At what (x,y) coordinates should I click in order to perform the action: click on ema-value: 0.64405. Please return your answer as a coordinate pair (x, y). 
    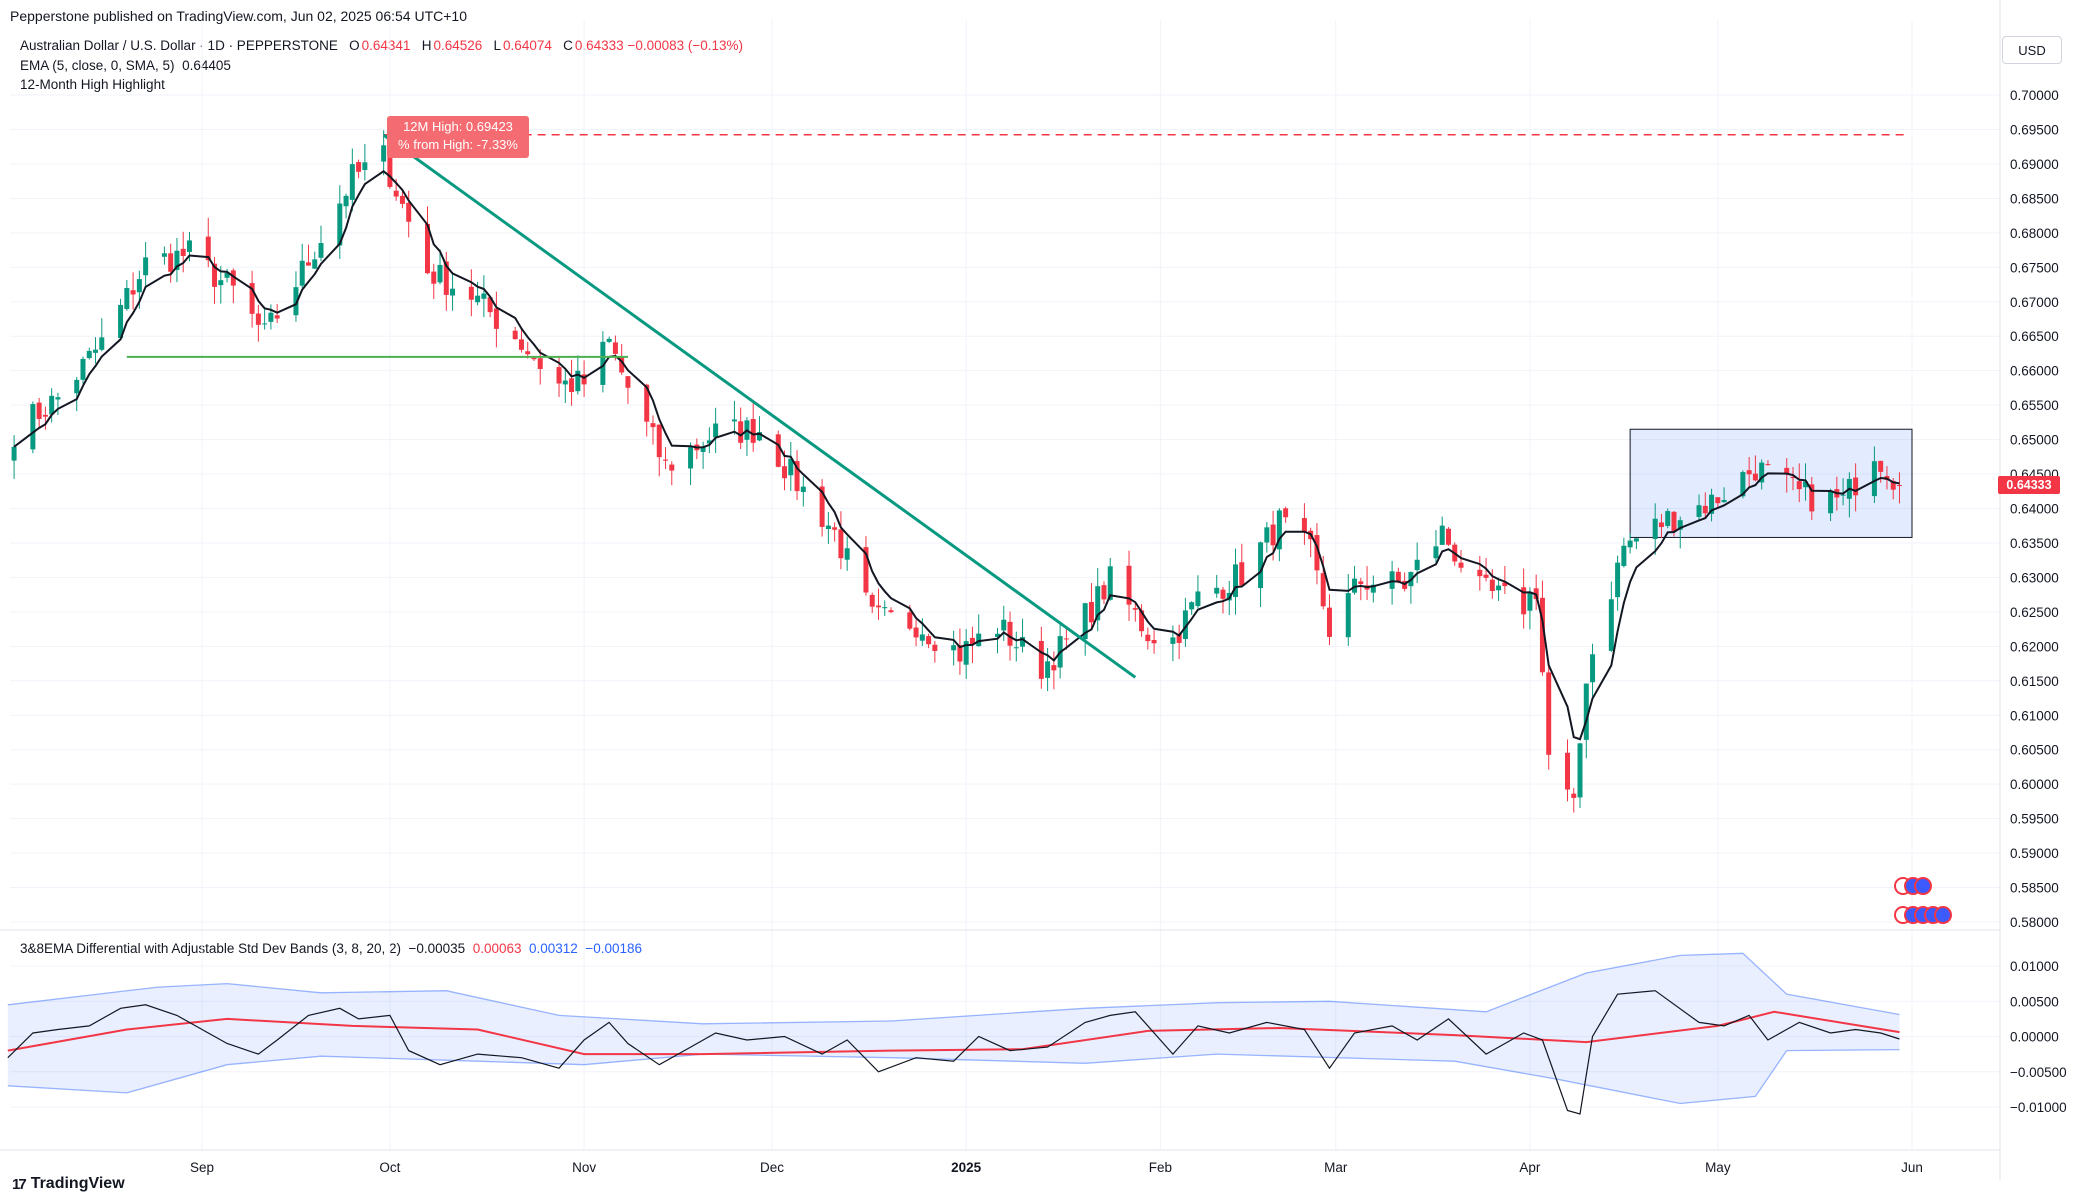
    Looking at the image, I should click on (206, 65).